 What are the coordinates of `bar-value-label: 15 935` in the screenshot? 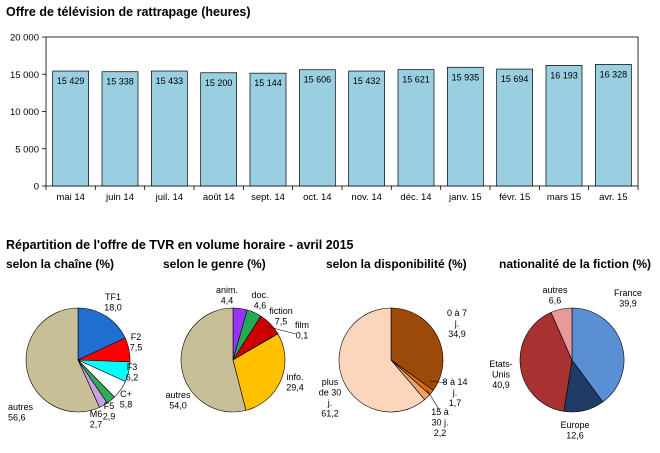 It's located at (466, 77).